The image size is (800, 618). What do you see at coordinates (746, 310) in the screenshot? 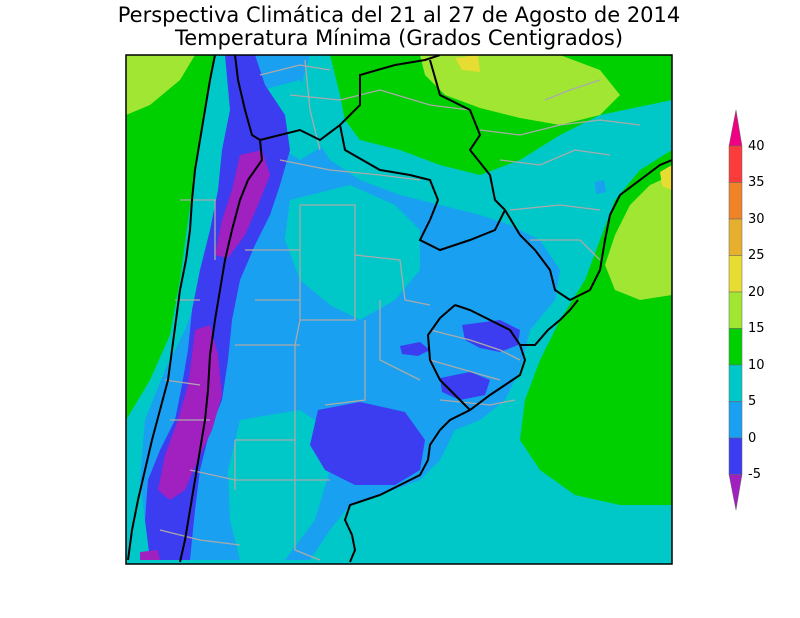
I see `colorbar: -5 0 5 10 15 20 25 30 35 40` at bounding box center [746, 310].